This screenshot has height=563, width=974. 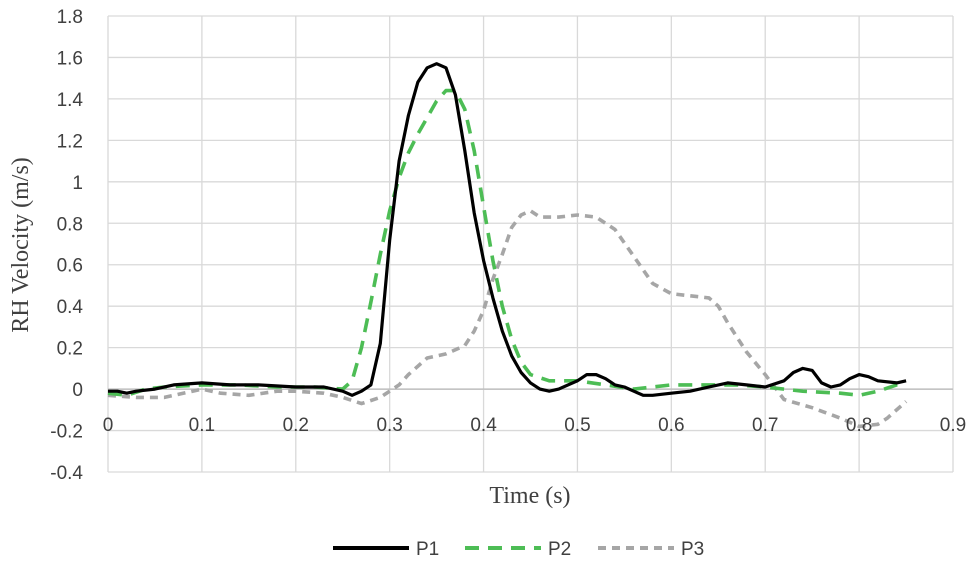 What do you see at coordinates (296, 425) in the screenshot?
I see `x-tick-label: 0.2` at bounding box center [296, 425].